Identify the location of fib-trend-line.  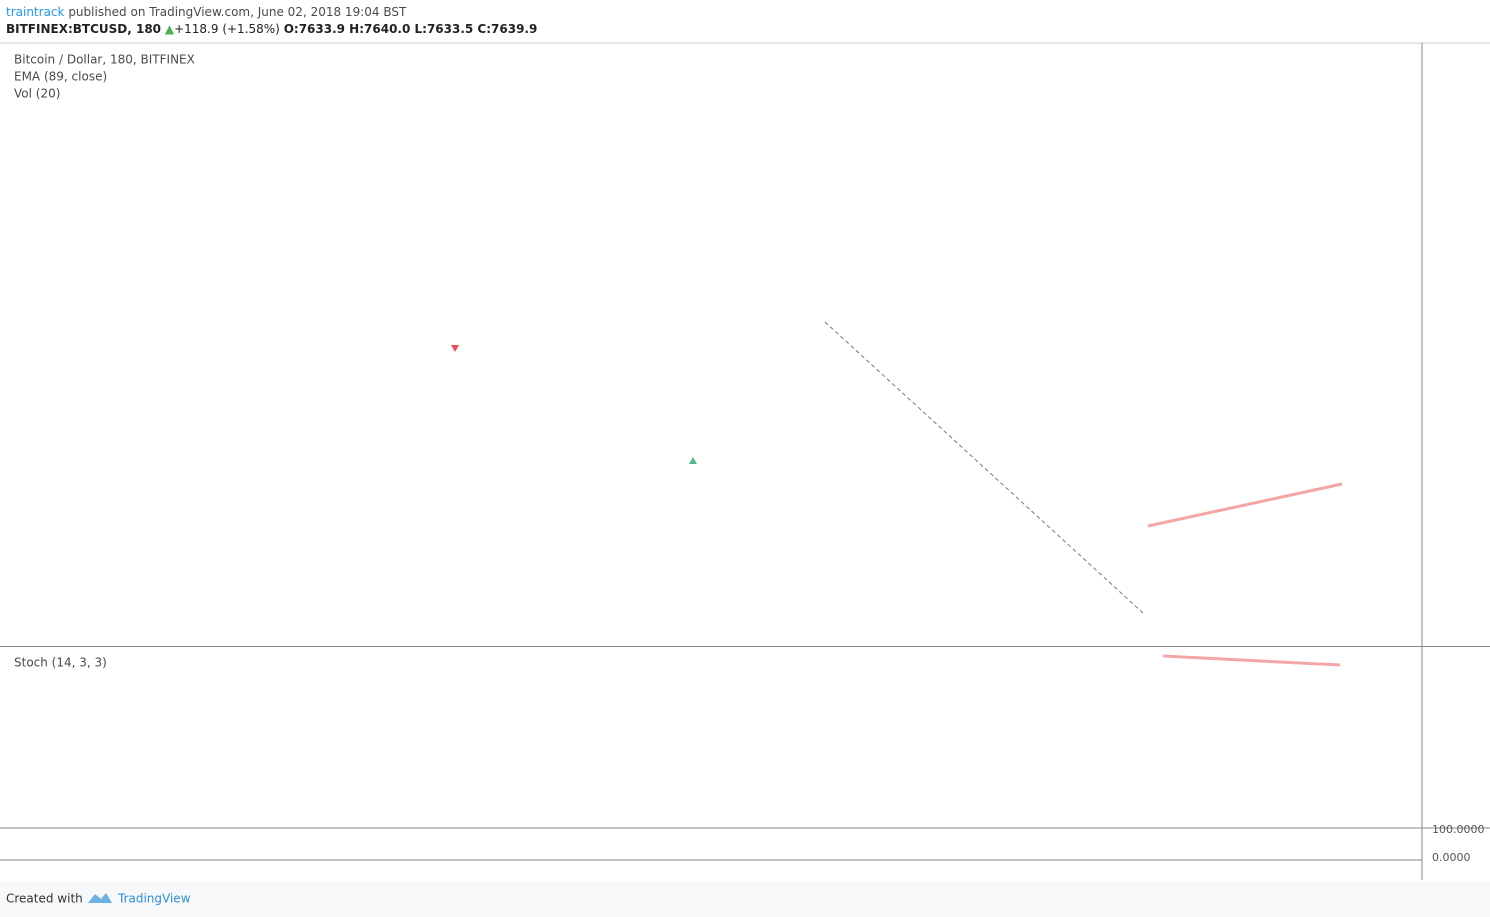
(984, 467).